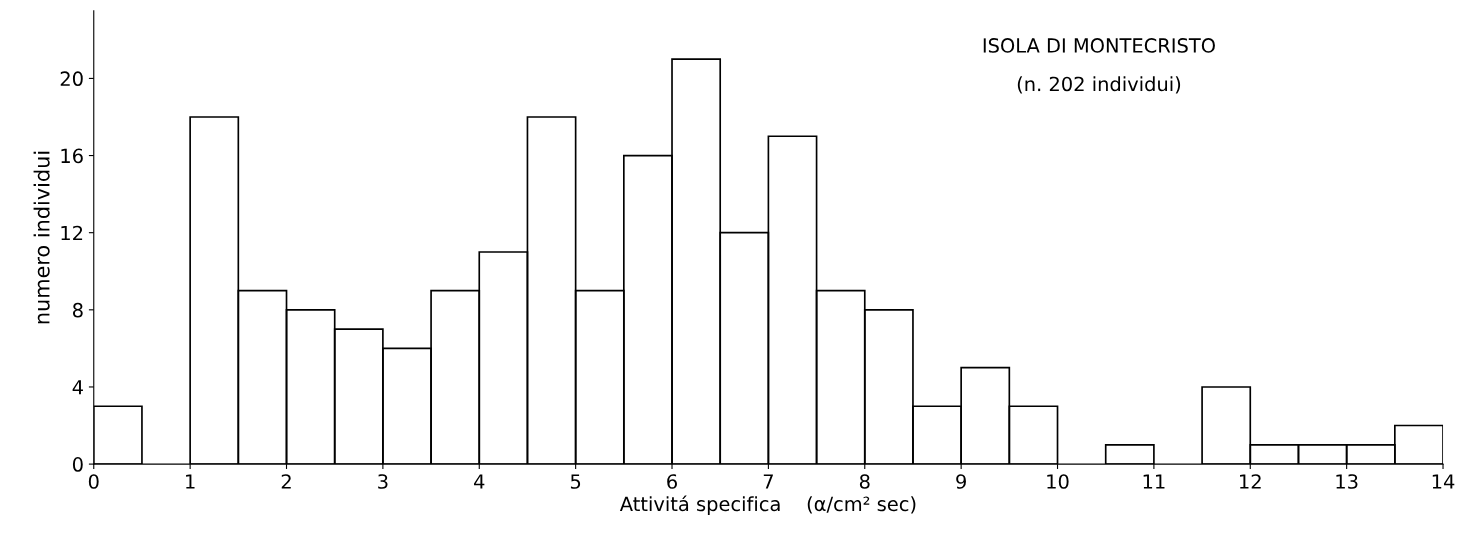 The image size is (1465, 546). Describe the element at coordinates (1099, 85) in the screenshot. I see `annotation: (n. 202 individui)` at that location.